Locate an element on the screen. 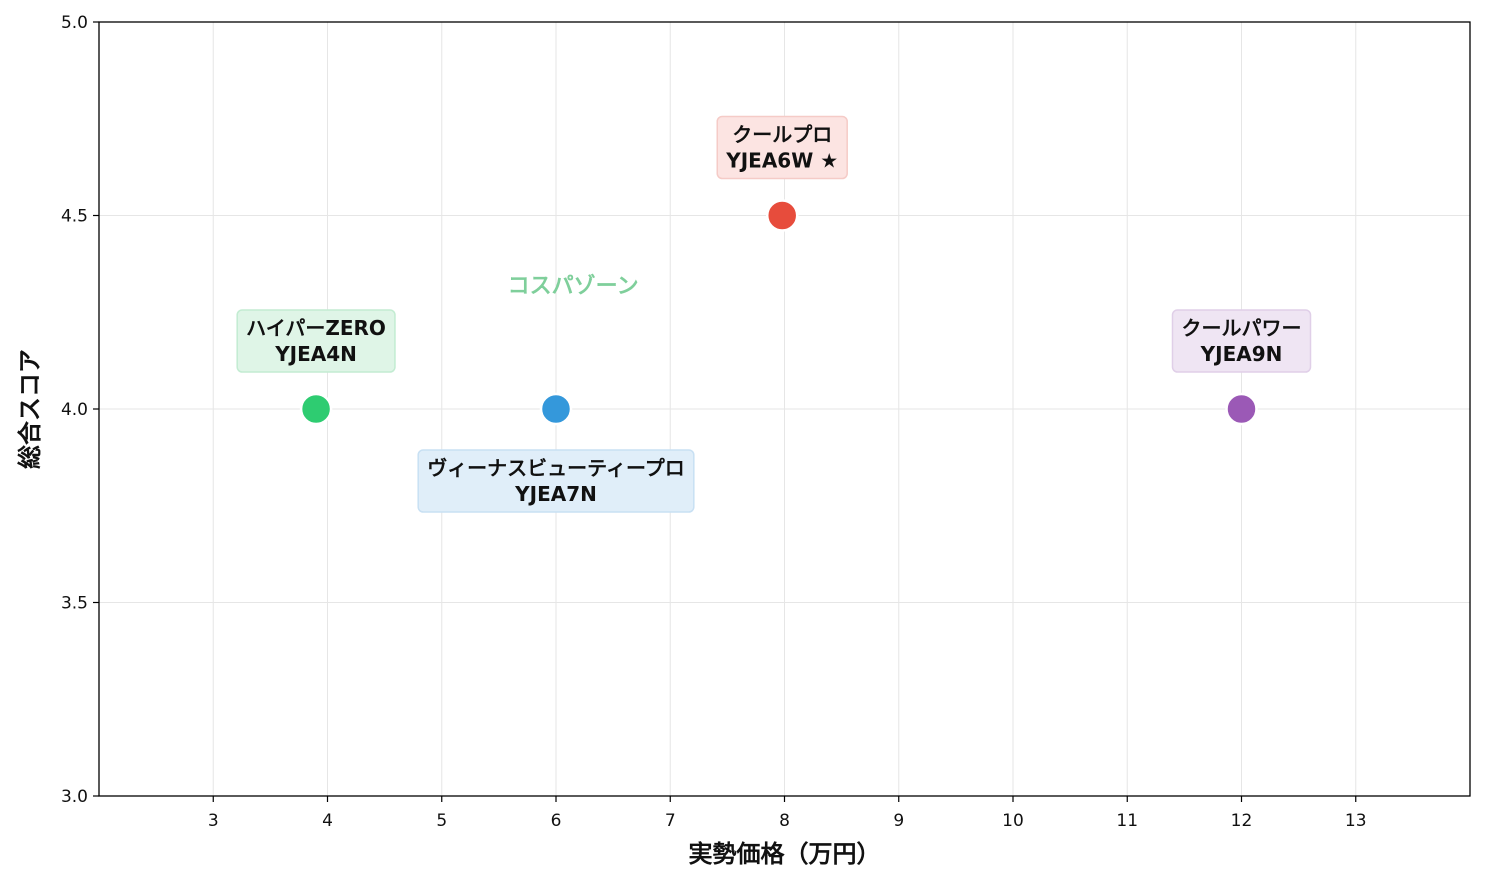  x-tick-label: 8 is located at coordinates (784, 821).